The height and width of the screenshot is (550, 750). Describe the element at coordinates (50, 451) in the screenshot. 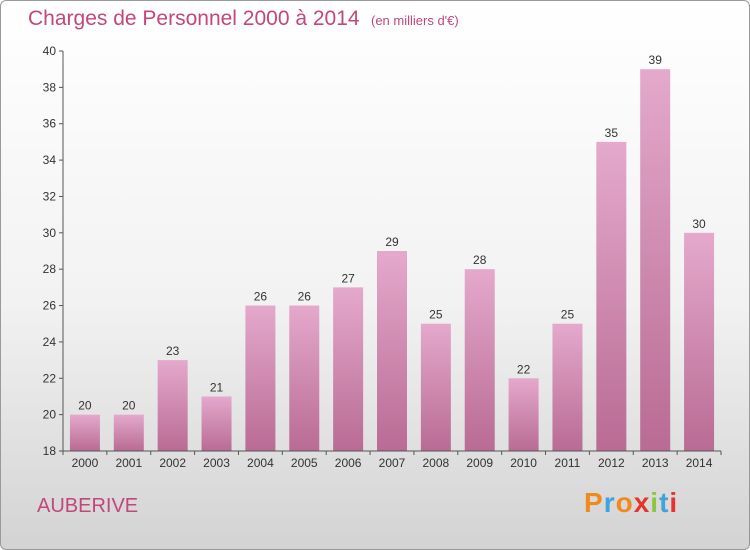

I see `y-tick-label: 18` at that location.